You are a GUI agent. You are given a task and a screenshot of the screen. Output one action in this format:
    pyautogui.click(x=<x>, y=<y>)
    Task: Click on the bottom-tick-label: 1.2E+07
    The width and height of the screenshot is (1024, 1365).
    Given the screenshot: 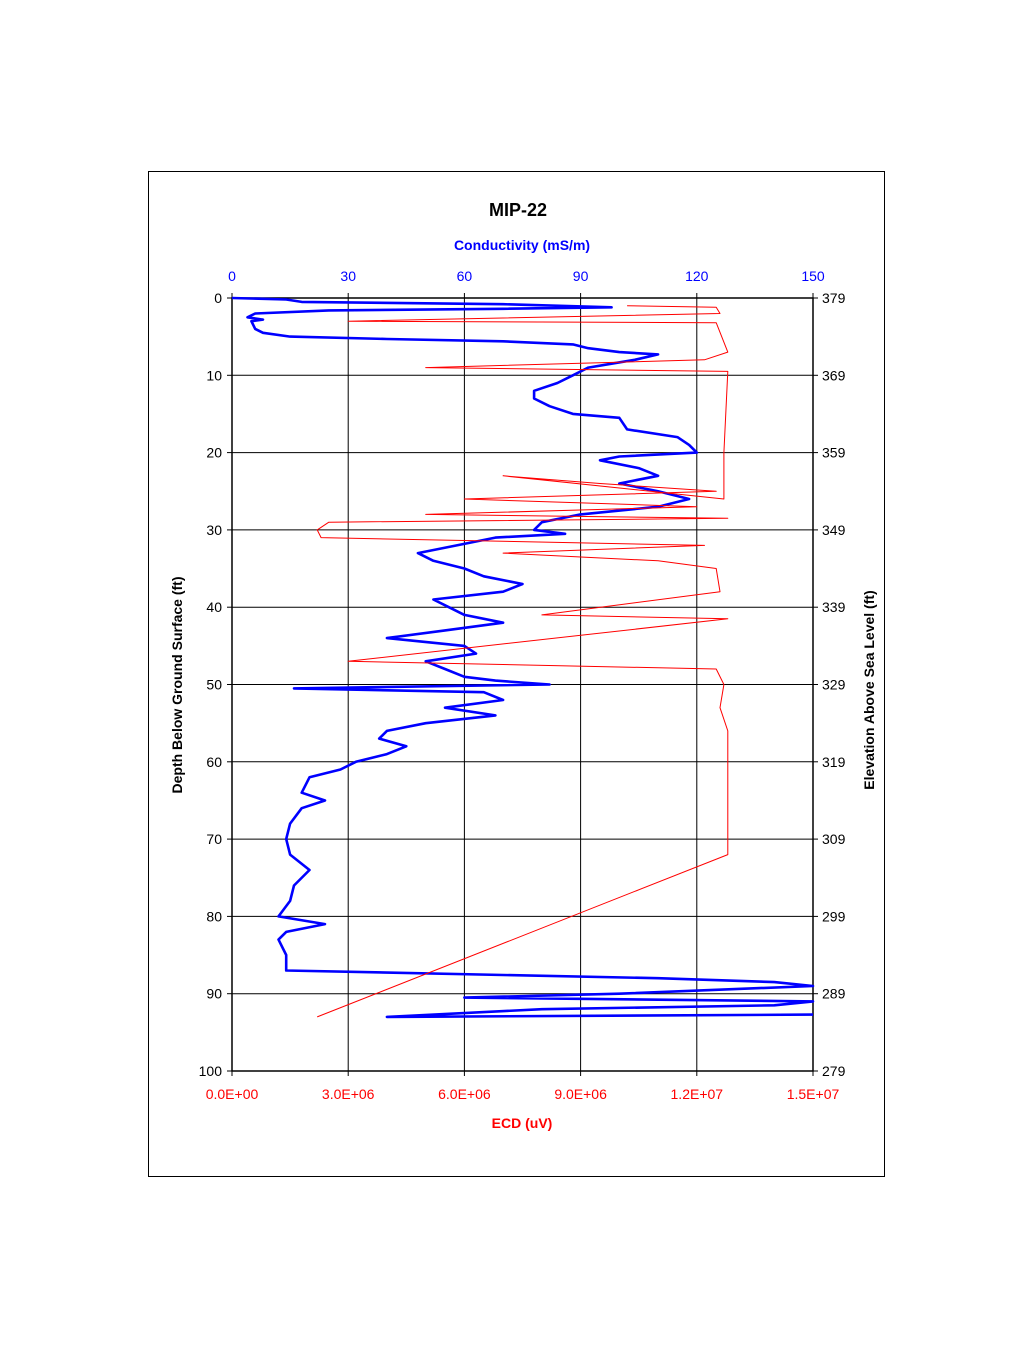 What is the action you would take?
    pyautogui.click(x=697, y=1094)
    